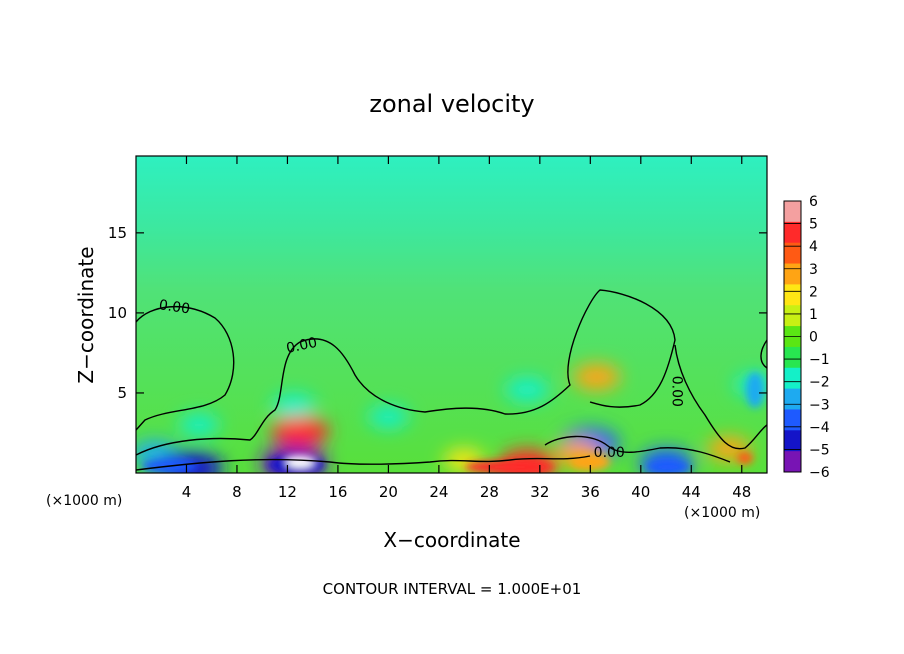  What do you see at coordinates (451, 540) in the screenshot?
I see `x-axis-label: X−coordinate` at bounding box center [451, 540].